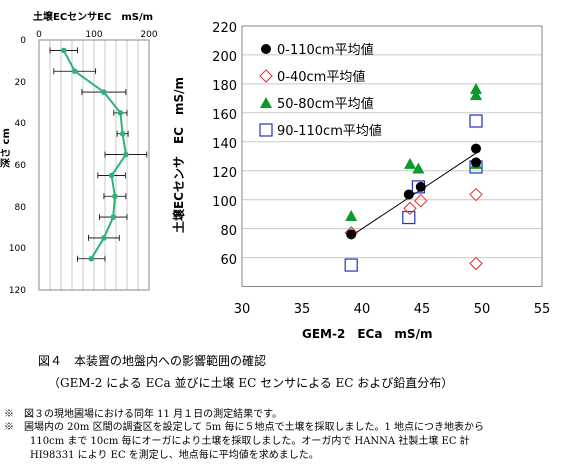 The image size is (582, 464). I want to click on right-y-tick-7: 200, so click(224, 57).